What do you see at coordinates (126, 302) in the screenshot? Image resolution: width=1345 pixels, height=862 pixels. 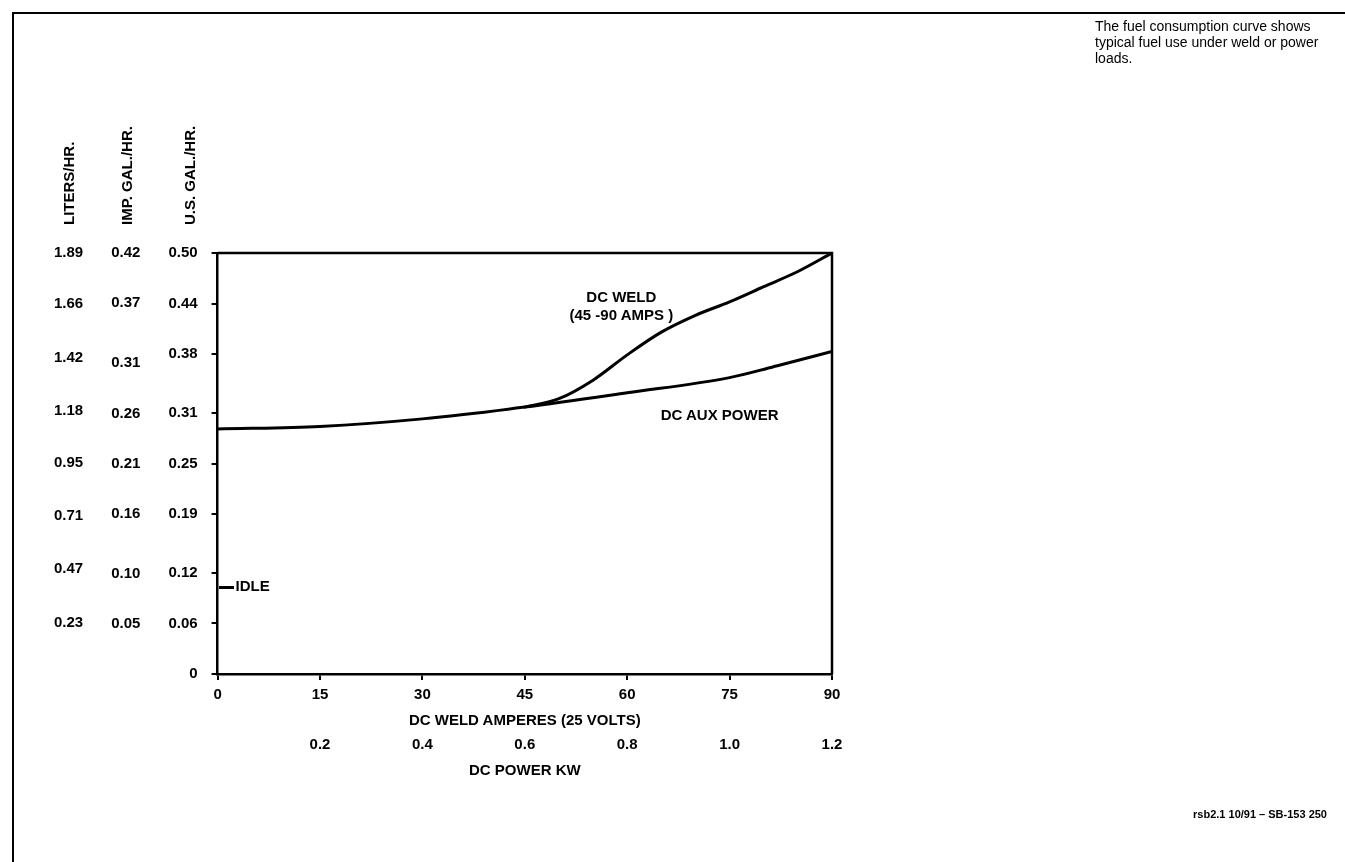 I see `y2-tick-label: 0.37` at bounding box center [126, 302].